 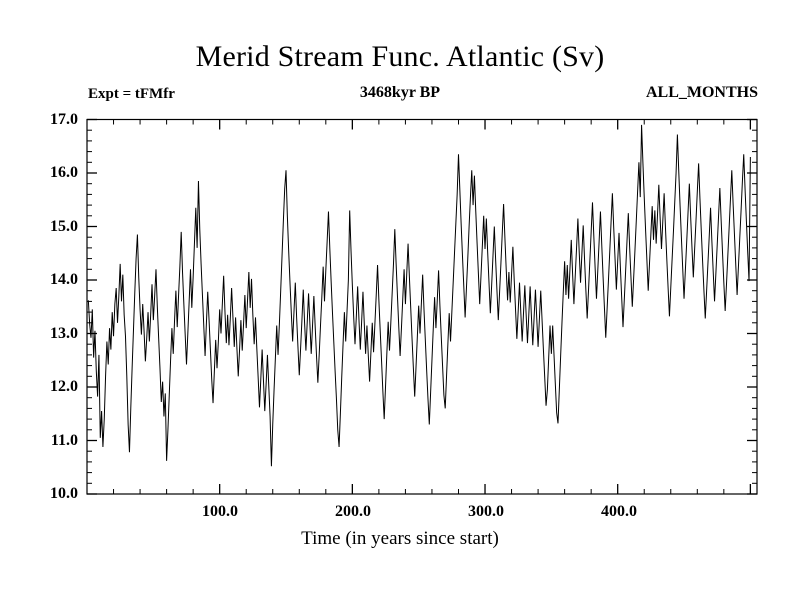 What do you see at coordinates (64, 333) in the screenshot?
I see `y-tick-label-13: 13.0` at bounding box center [64, 333].